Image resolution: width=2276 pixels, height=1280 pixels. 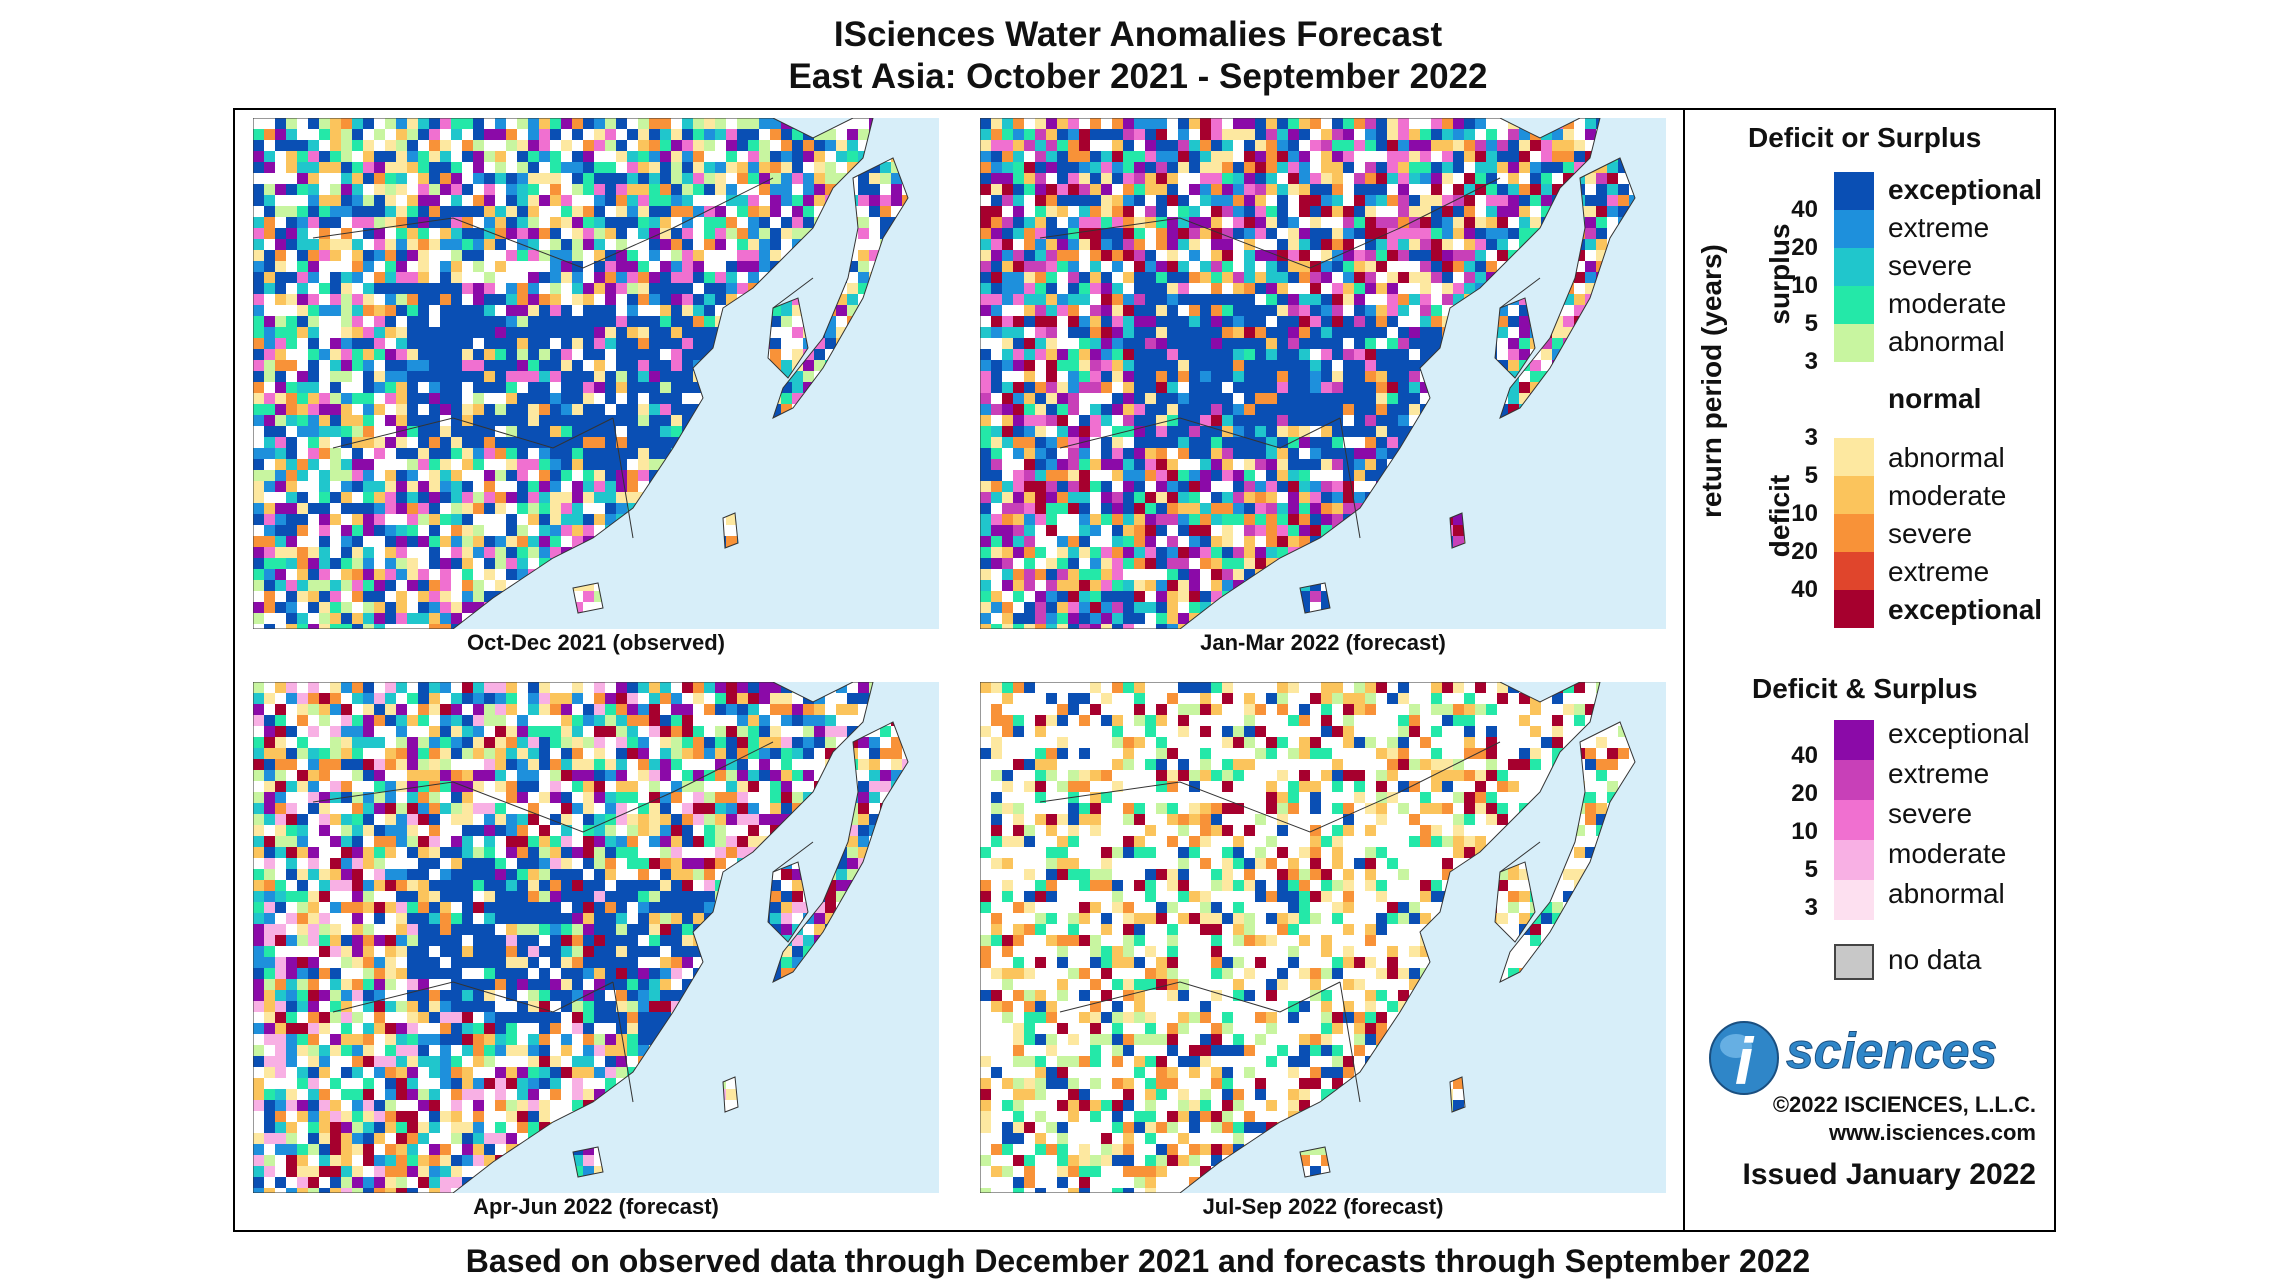 I want to click on legend-swatch-nodata, so click(x=1854, y=962).